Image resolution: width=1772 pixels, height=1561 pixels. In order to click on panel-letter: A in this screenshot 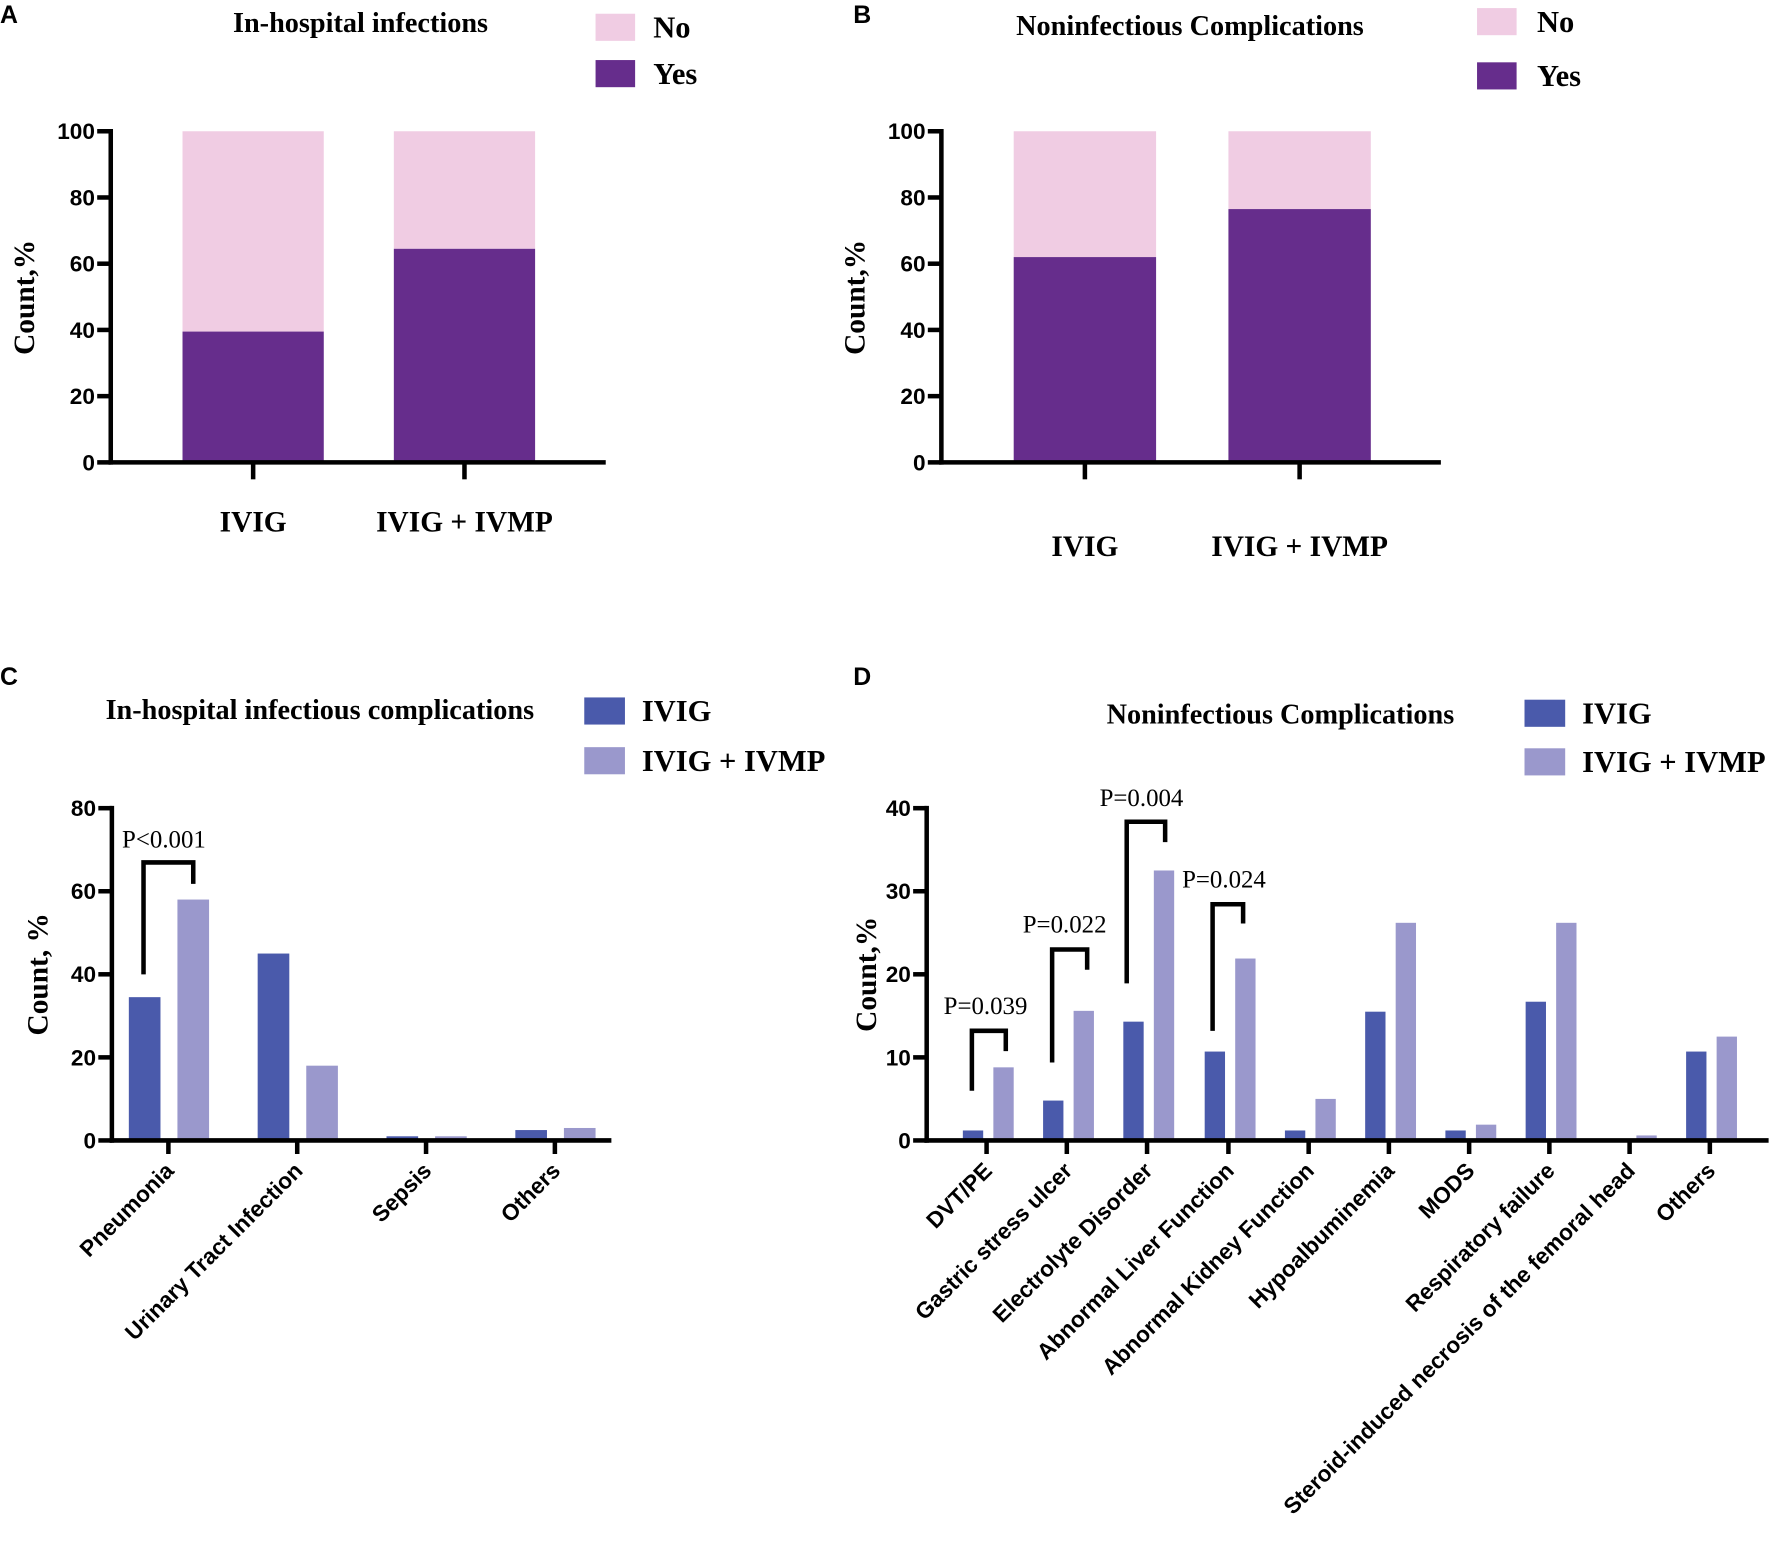, I will do `click(9, 15)`.